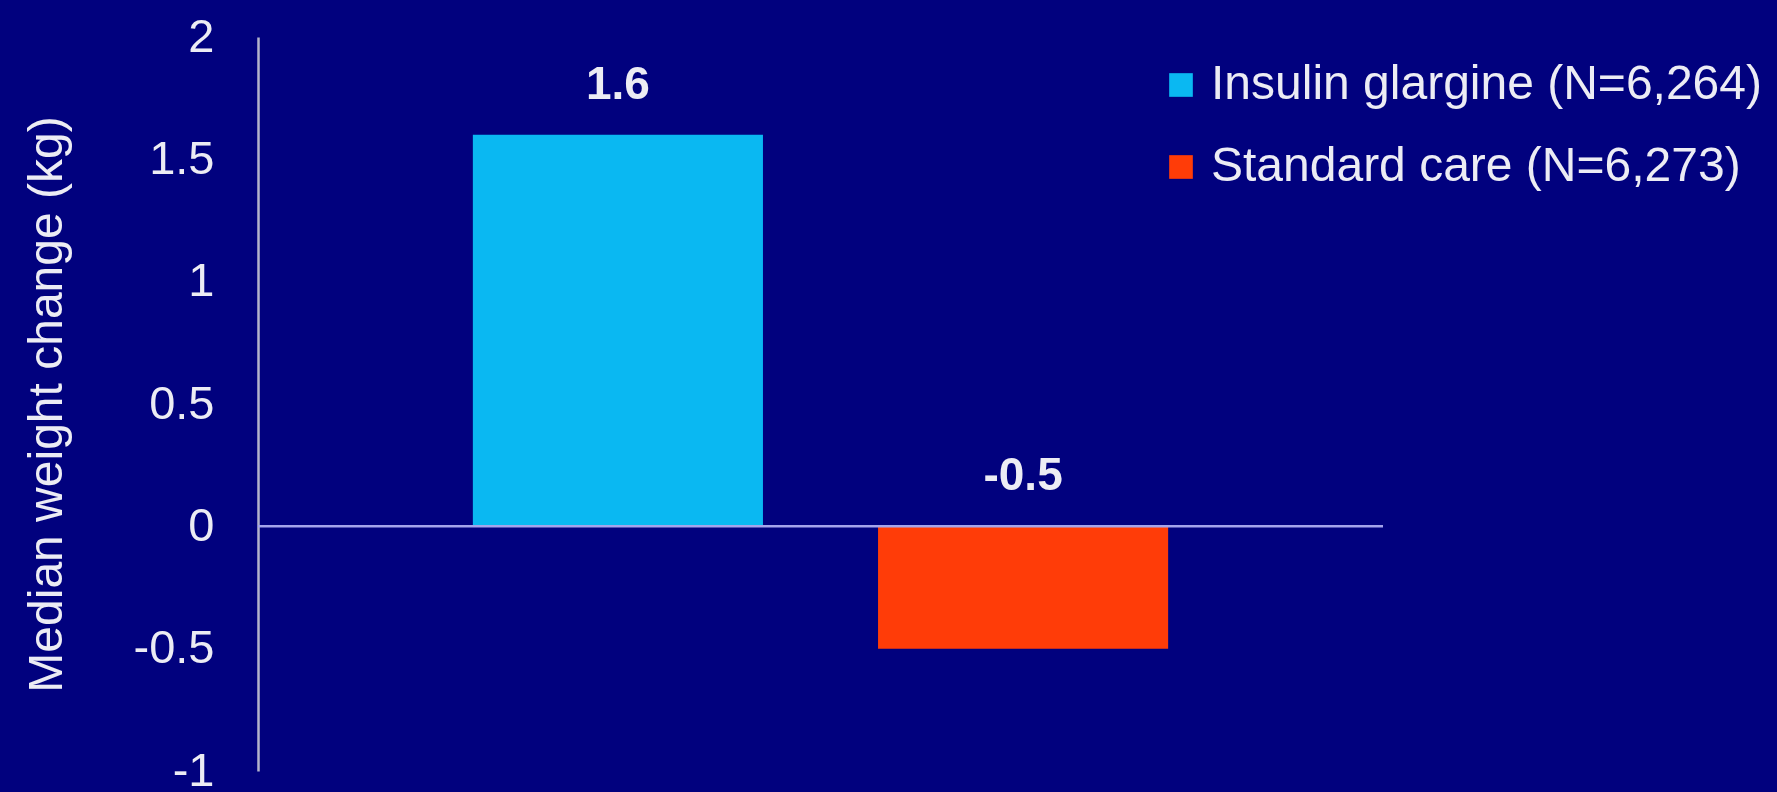 The image size is (1777, 792). Describe the element at coordinates (1476, 164) in the screenshot. I see `legend-label: Standard care (N=6,273)` at that location.